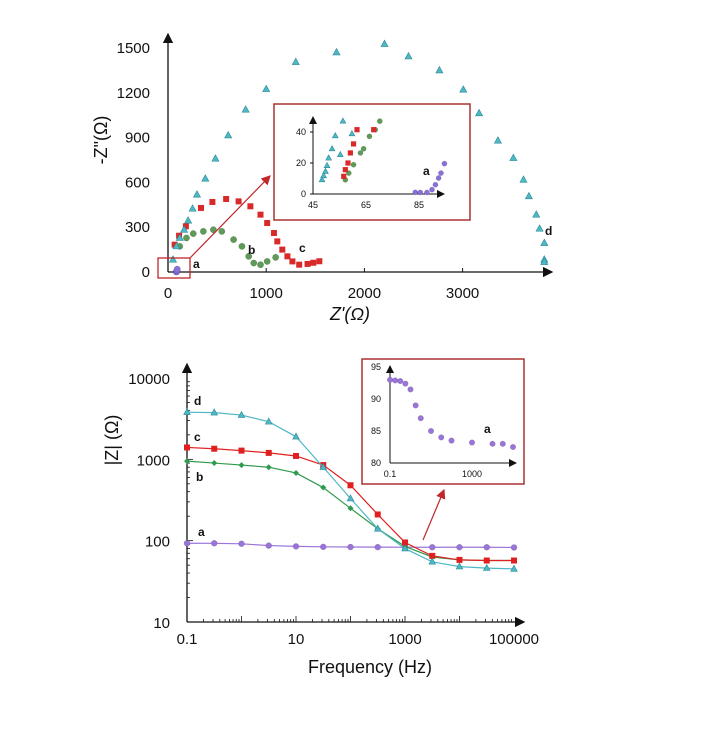 The image size is (708, 735). What do you see at coordinates (137, 182) in the screenshot?
I see `nyquist-y-tick-label: 600` at bounding box center [137, 182].